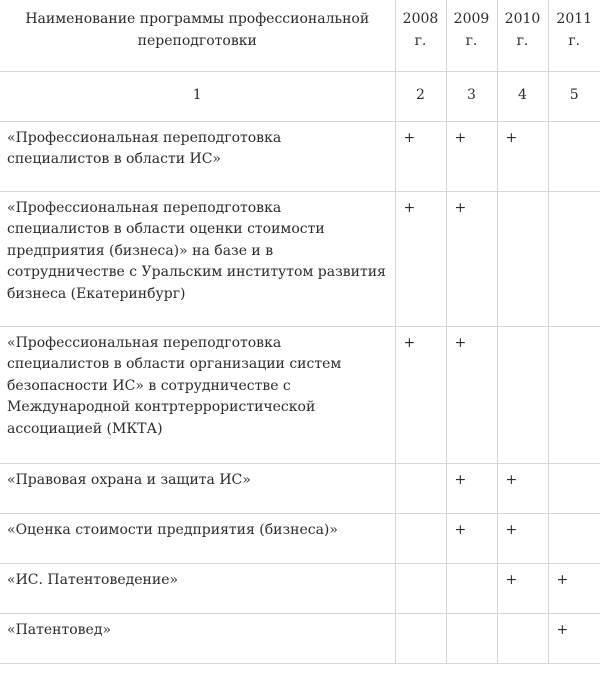  What do you see at coordinates (573, 96) in the screenshot?
I see `column-number: 5` at bounding box center [573, 96].